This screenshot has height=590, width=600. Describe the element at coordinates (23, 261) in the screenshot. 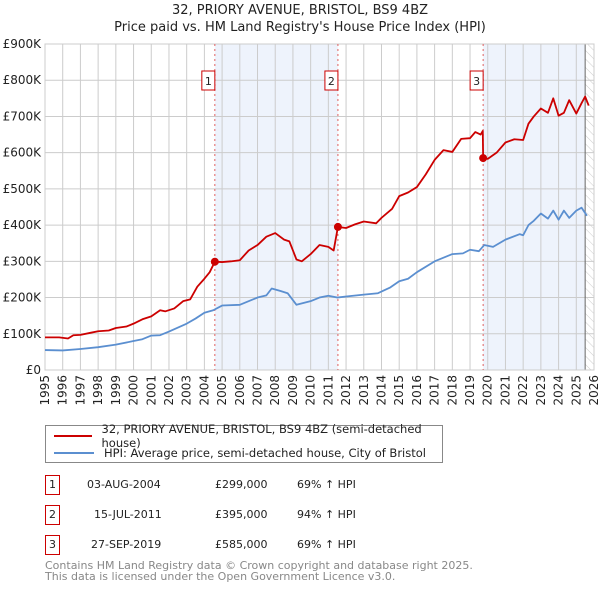

I see `y-tick-label: £300K` at that location.